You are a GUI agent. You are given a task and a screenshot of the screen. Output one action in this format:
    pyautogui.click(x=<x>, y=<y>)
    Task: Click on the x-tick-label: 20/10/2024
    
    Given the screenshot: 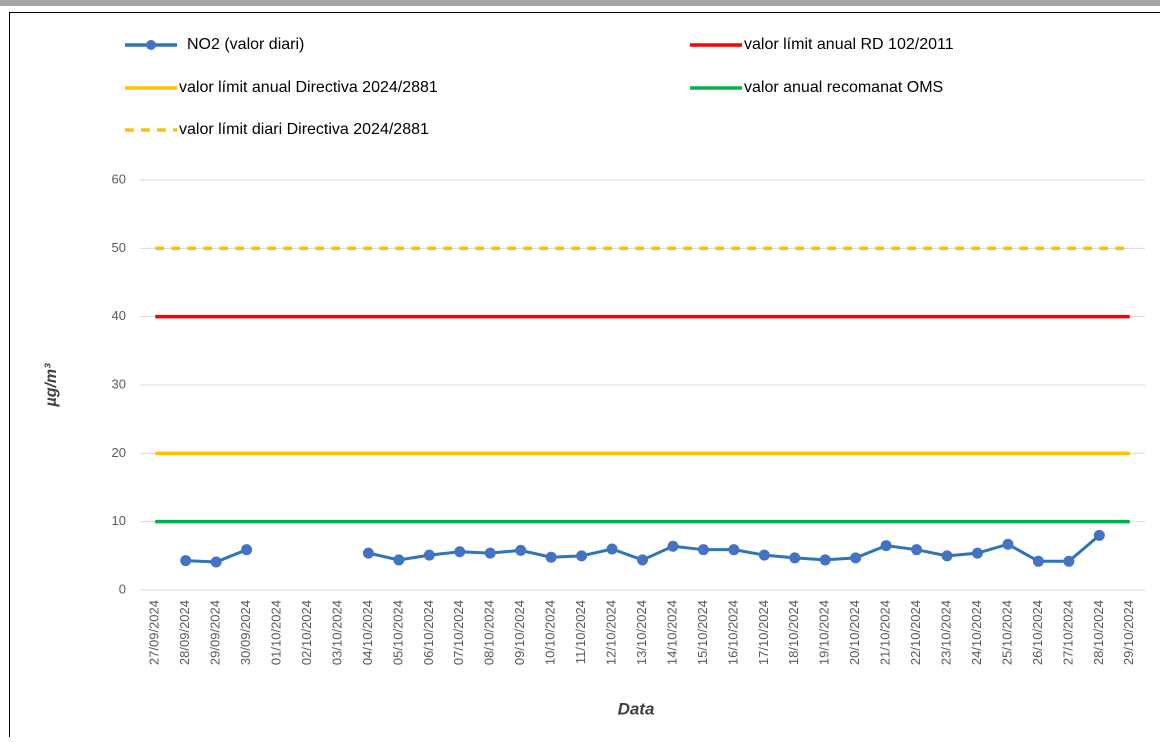 What is the action you would take?
    pyautogui.click(x=854, y=632)
    